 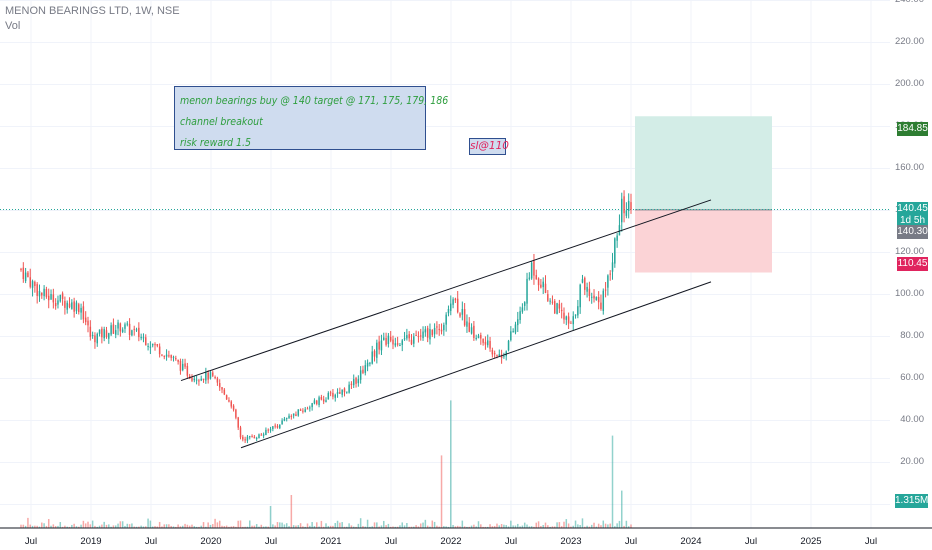 I want to click on time-tick-label: 2025, so click(x=811, y=541).